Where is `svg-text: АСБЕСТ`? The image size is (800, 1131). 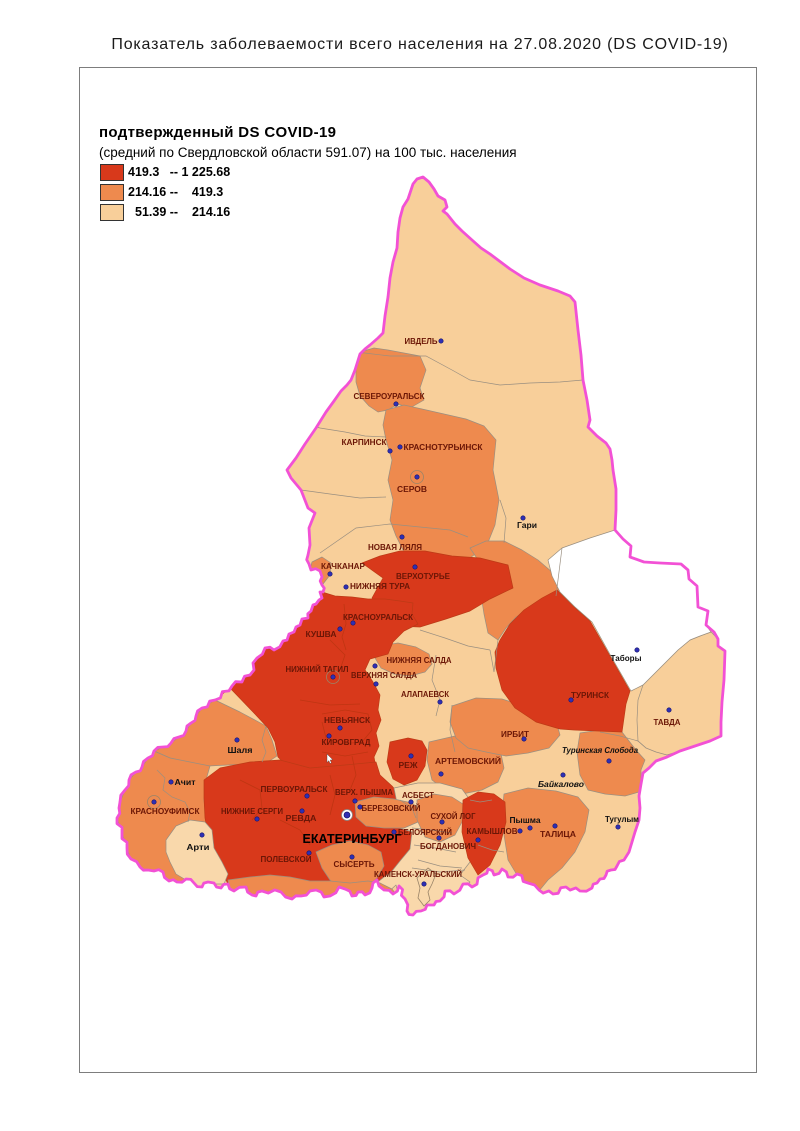
svg-text: АСБЕСТ is located at coordinates (418, 795).